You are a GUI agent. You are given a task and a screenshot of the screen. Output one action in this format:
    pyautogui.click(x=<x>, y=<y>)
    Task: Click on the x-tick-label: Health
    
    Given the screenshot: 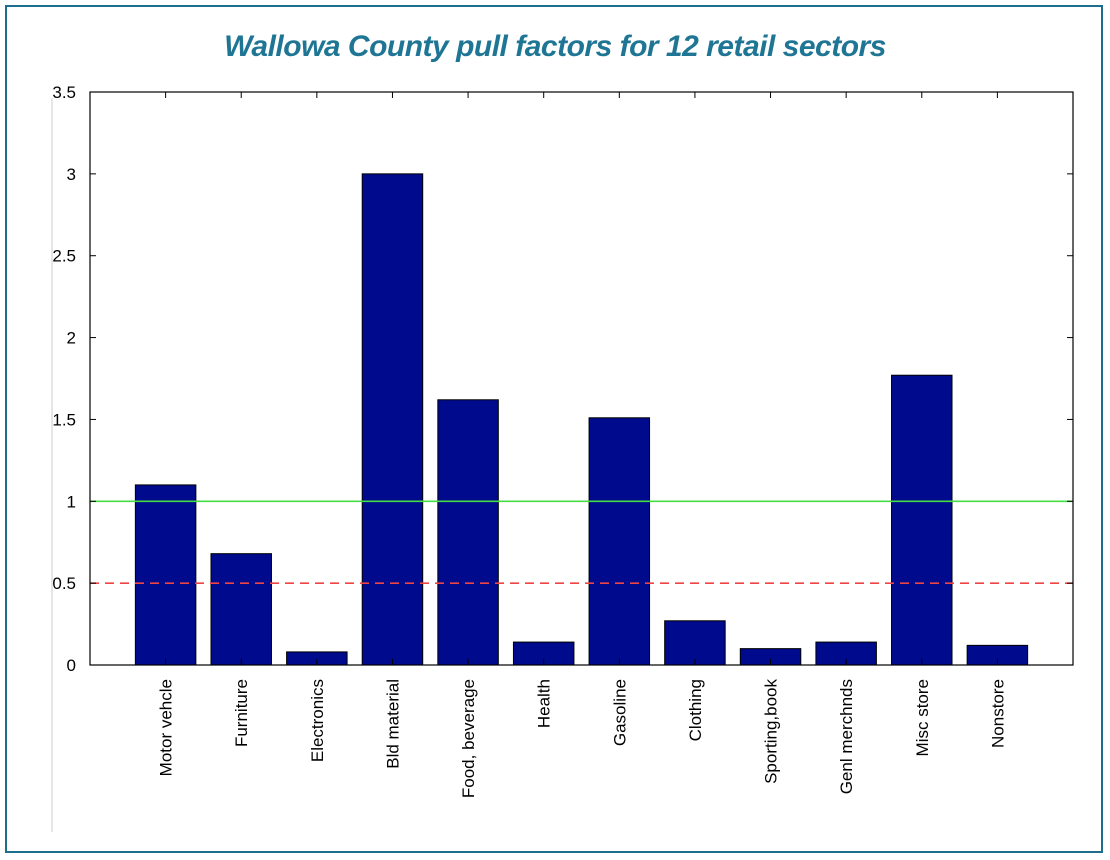 What is the action you would take?
    pyautogui.click(x=544, y=703)
    